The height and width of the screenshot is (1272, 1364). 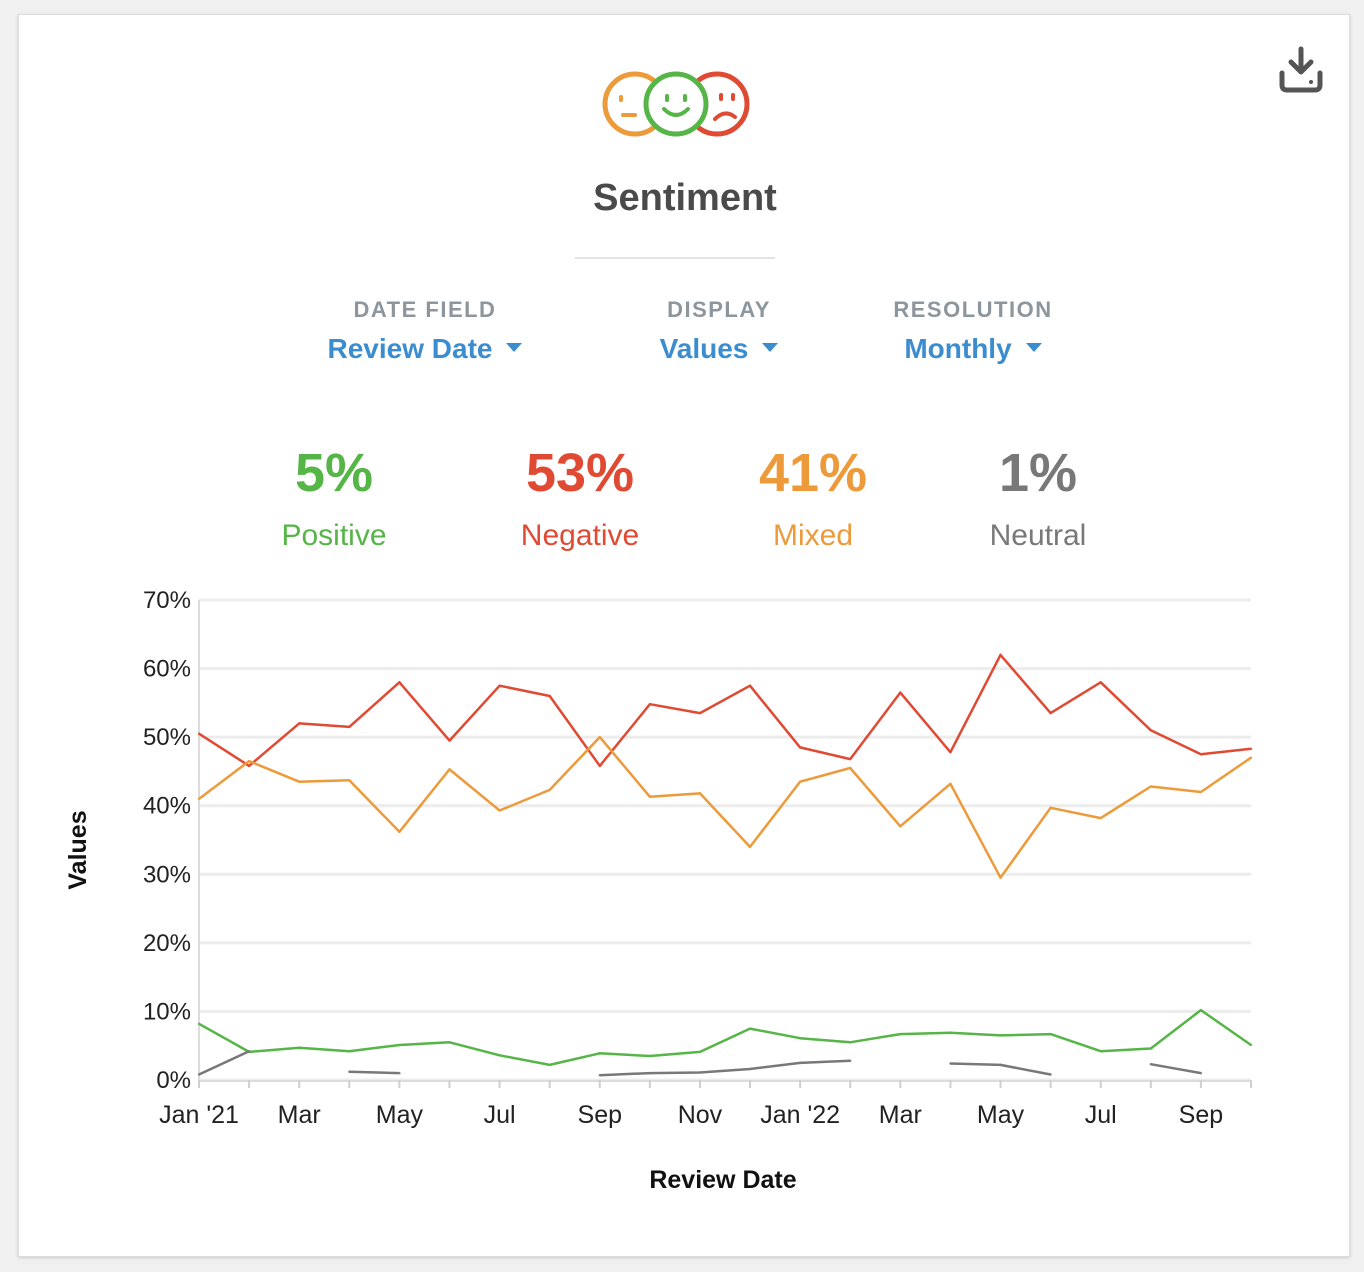 What do you see at coordinates (173, 1080) in the screenshot?
I see `y-tick-label: 0%` at bounding box center [173, 1080].